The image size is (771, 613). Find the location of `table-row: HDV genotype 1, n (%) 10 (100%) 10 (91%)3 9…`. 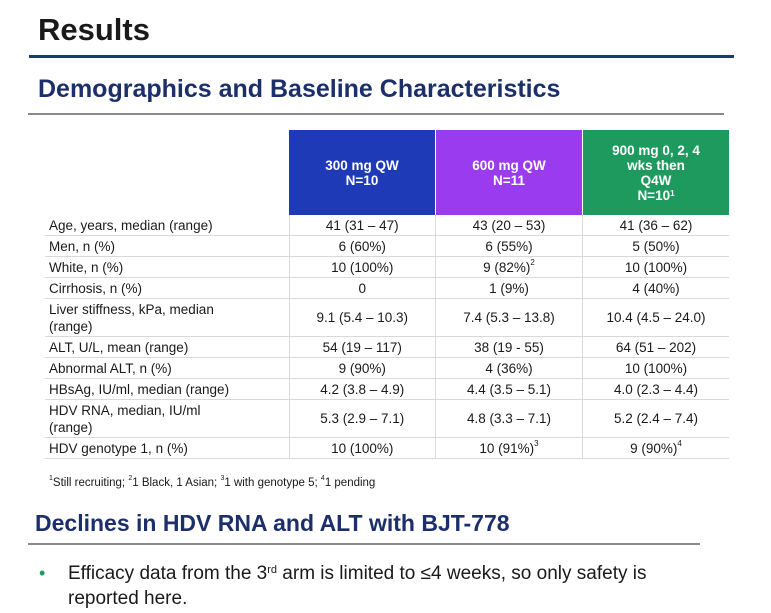

table-row: HDV genotype 1, n (%) 10 (100%) 10 (91%)3 9… is located at coordinates (387, 448).